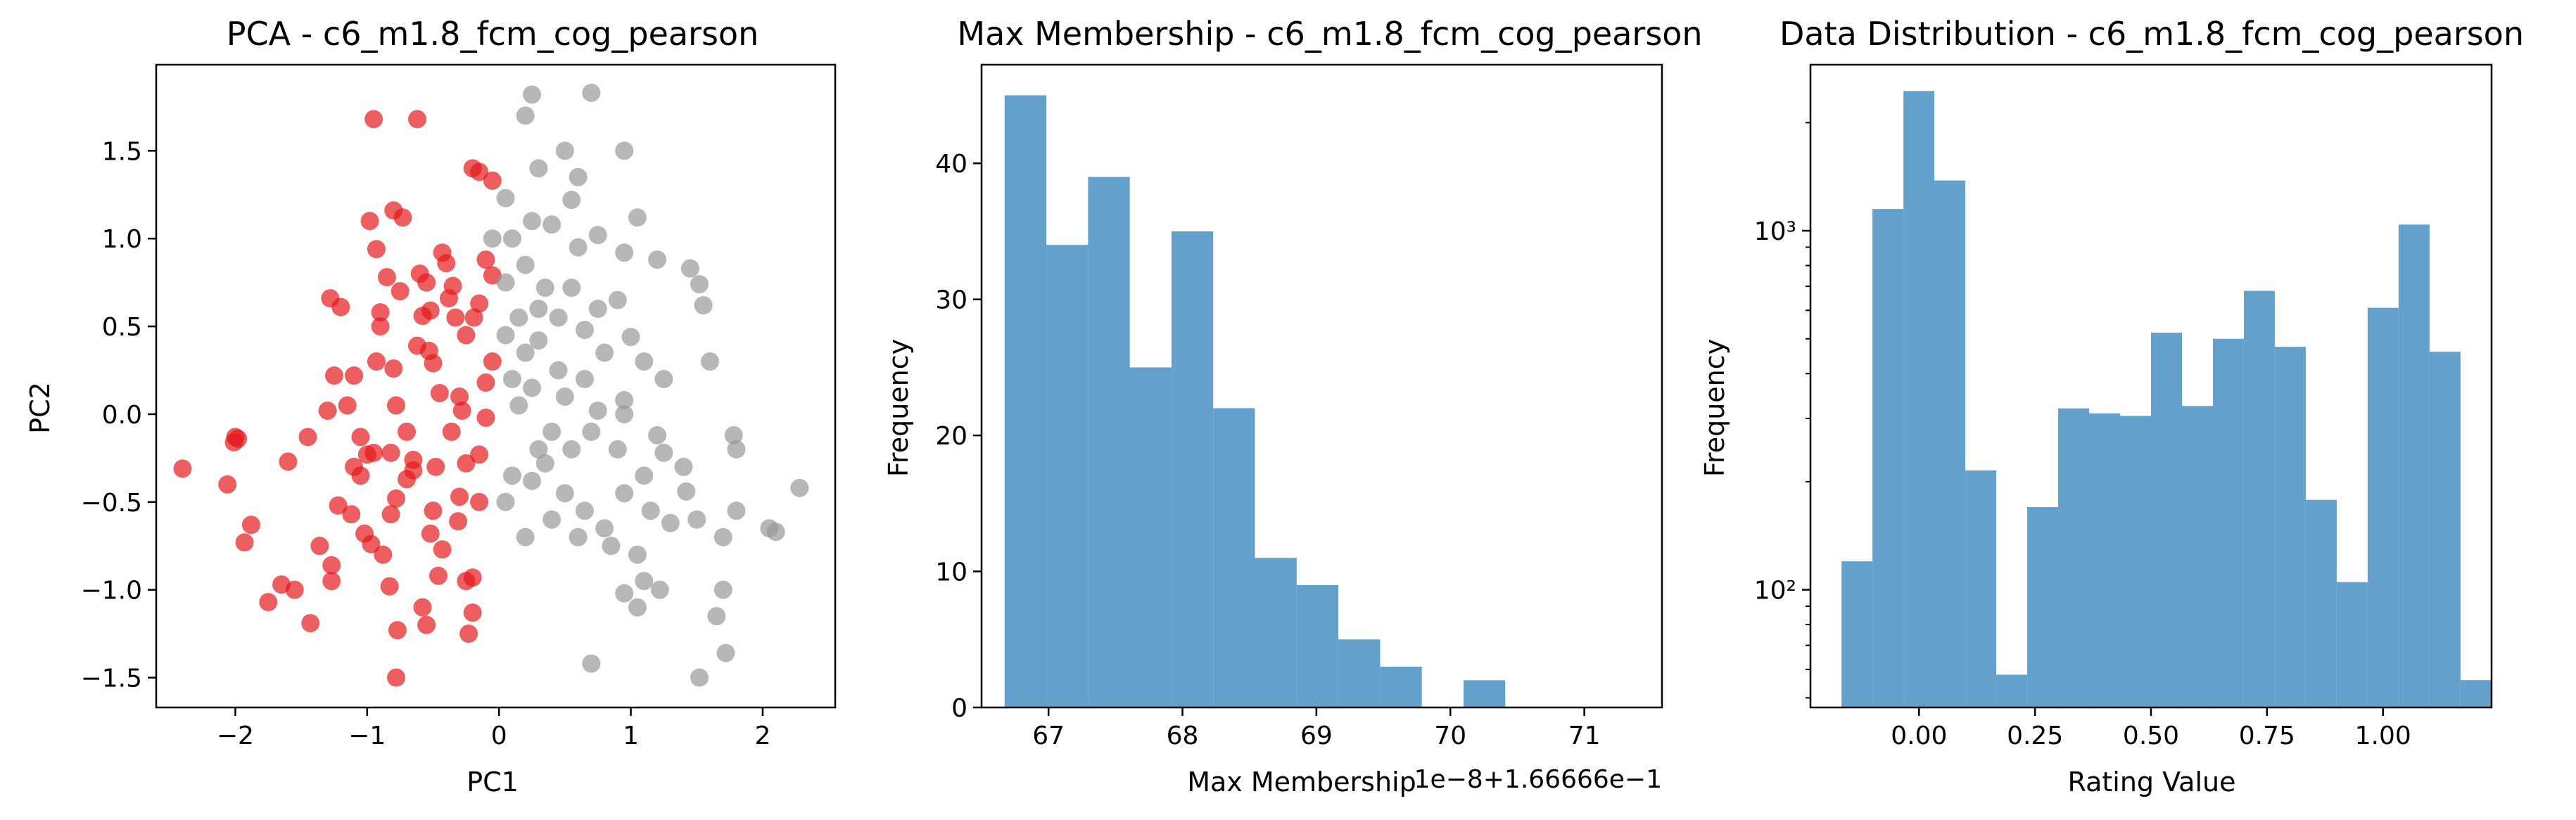  Describe the element at coordinates (122, 240) in the screenshot. I see `pca-y-tick-label: 1.0` at that location.